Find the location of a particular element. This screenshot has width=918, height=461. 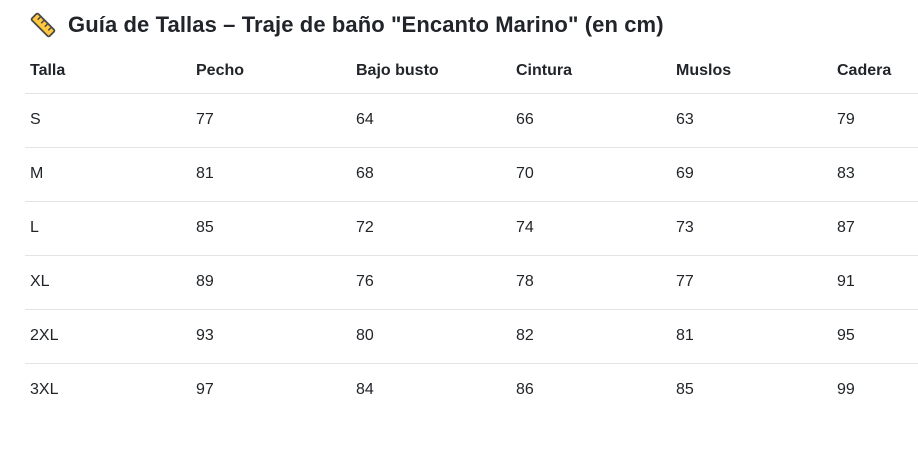

measurement-cell: 86 is located at coordinates (525, 389).